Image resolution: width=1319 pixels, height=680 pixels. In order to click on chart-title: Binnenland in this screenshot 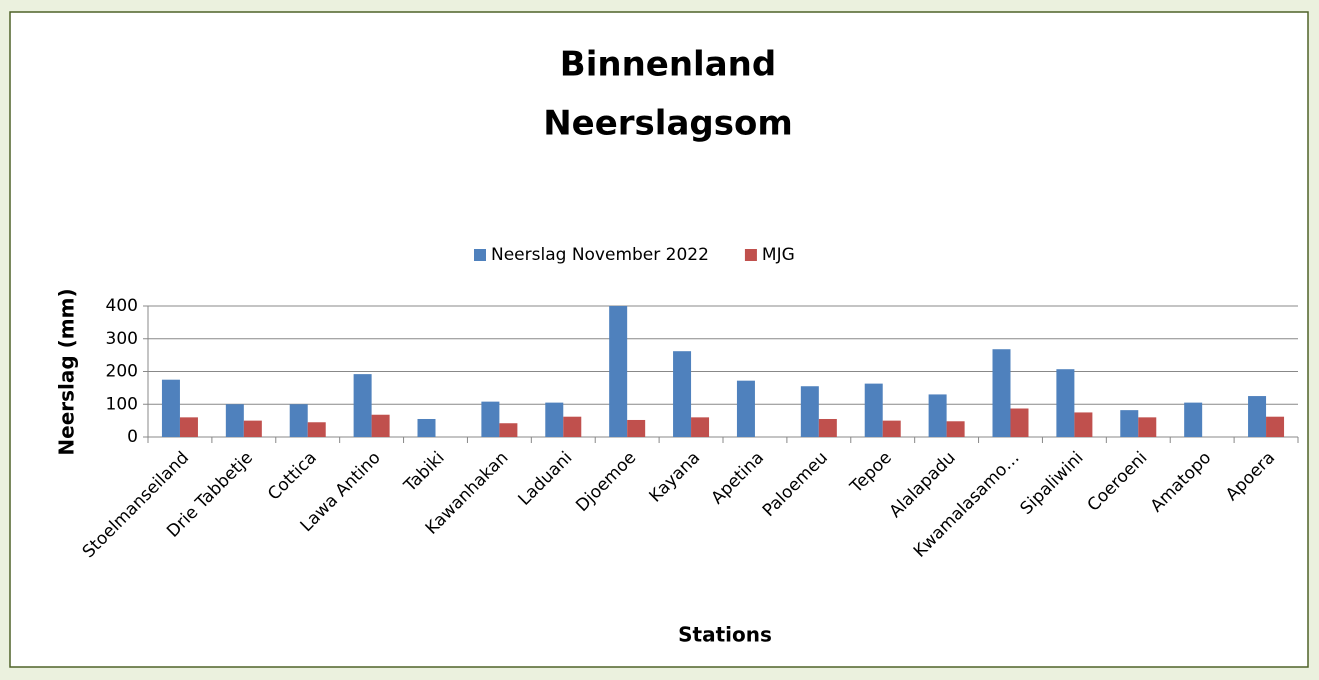, I will do `click(668, 65)`.